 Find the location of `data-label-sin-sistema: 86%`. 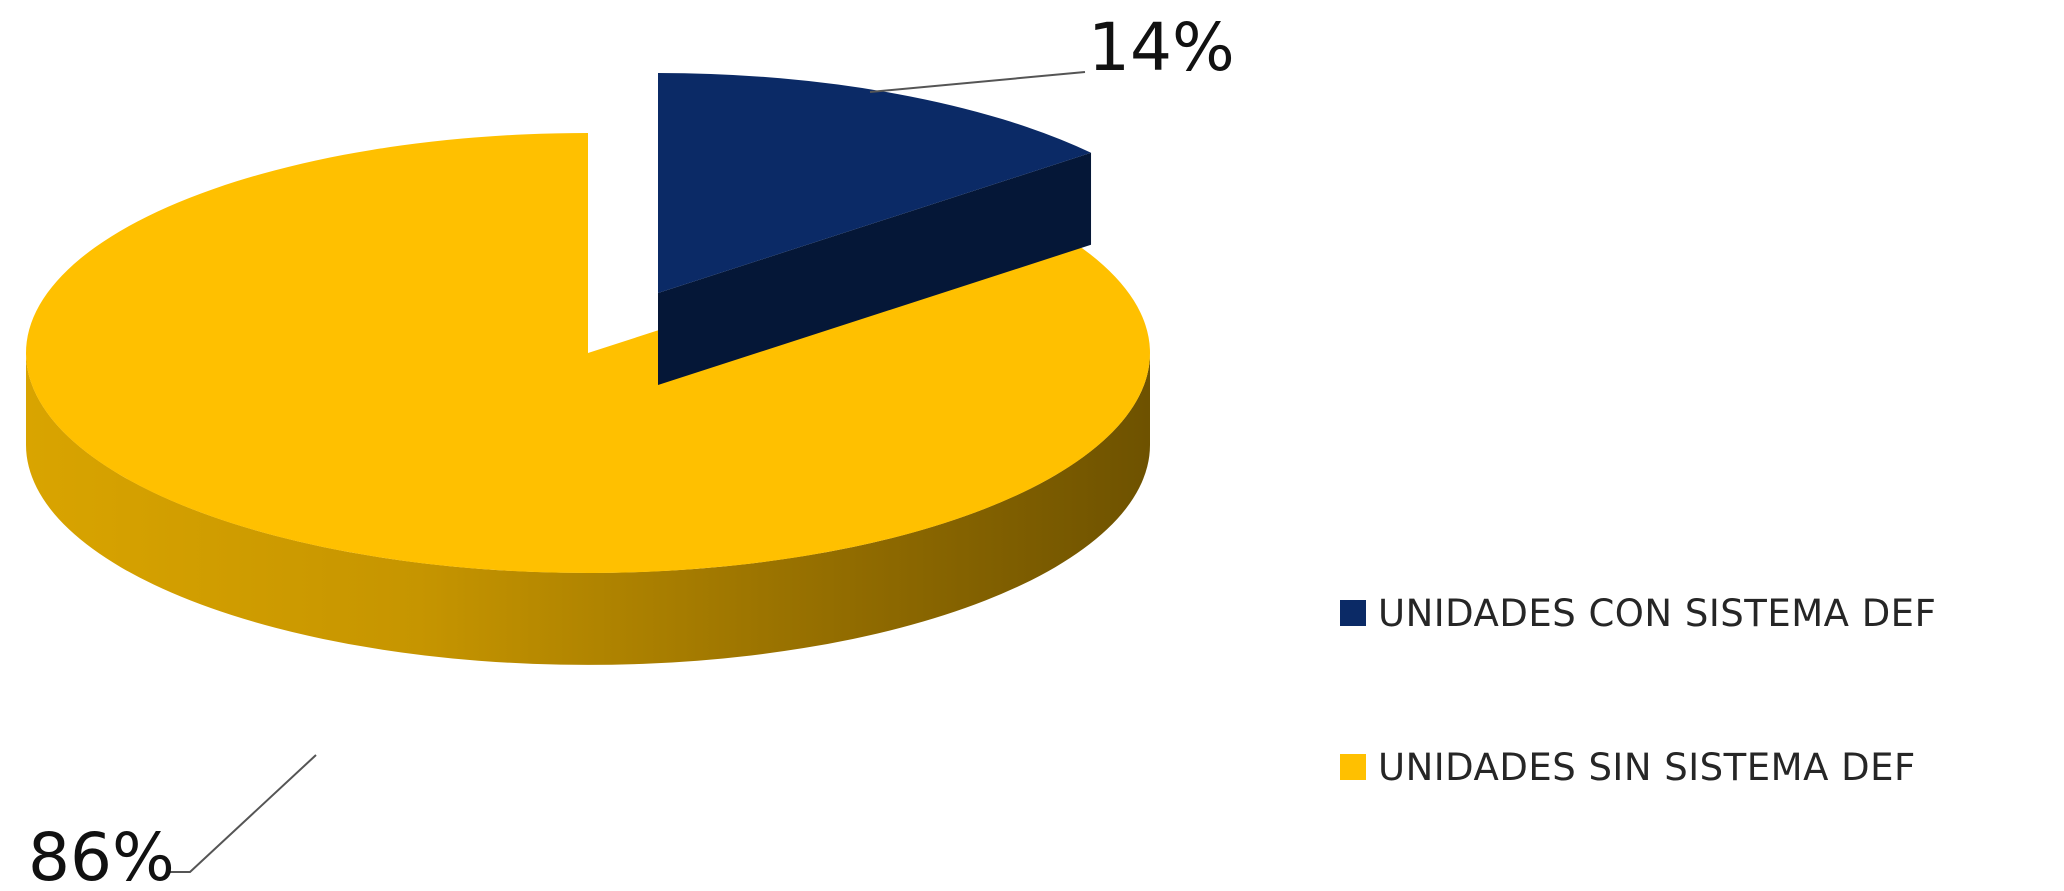

data-label-sin-sistema: 86% is located at coordinates (101, 855).